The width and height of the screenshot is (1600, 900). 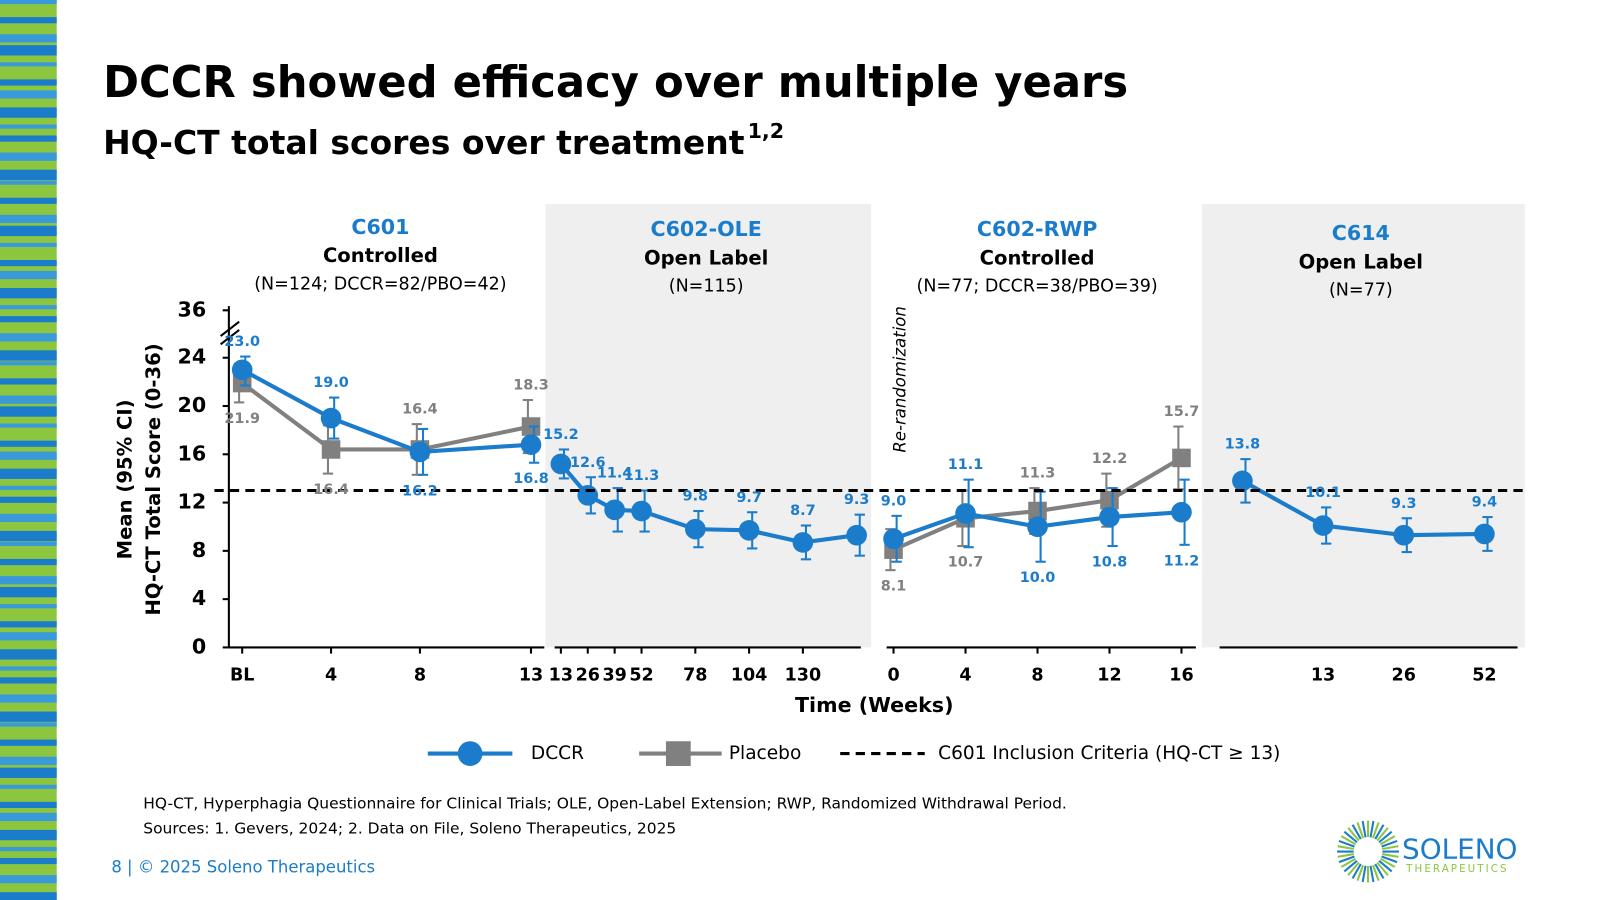 I want to click on y-tick-label: 12, so click(x=191, y=502).